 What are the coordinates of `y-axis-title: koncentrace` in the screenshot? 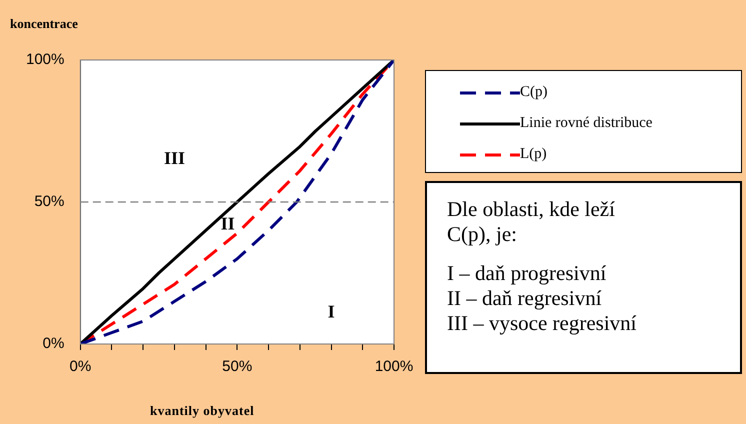 It's located at (44, 24).